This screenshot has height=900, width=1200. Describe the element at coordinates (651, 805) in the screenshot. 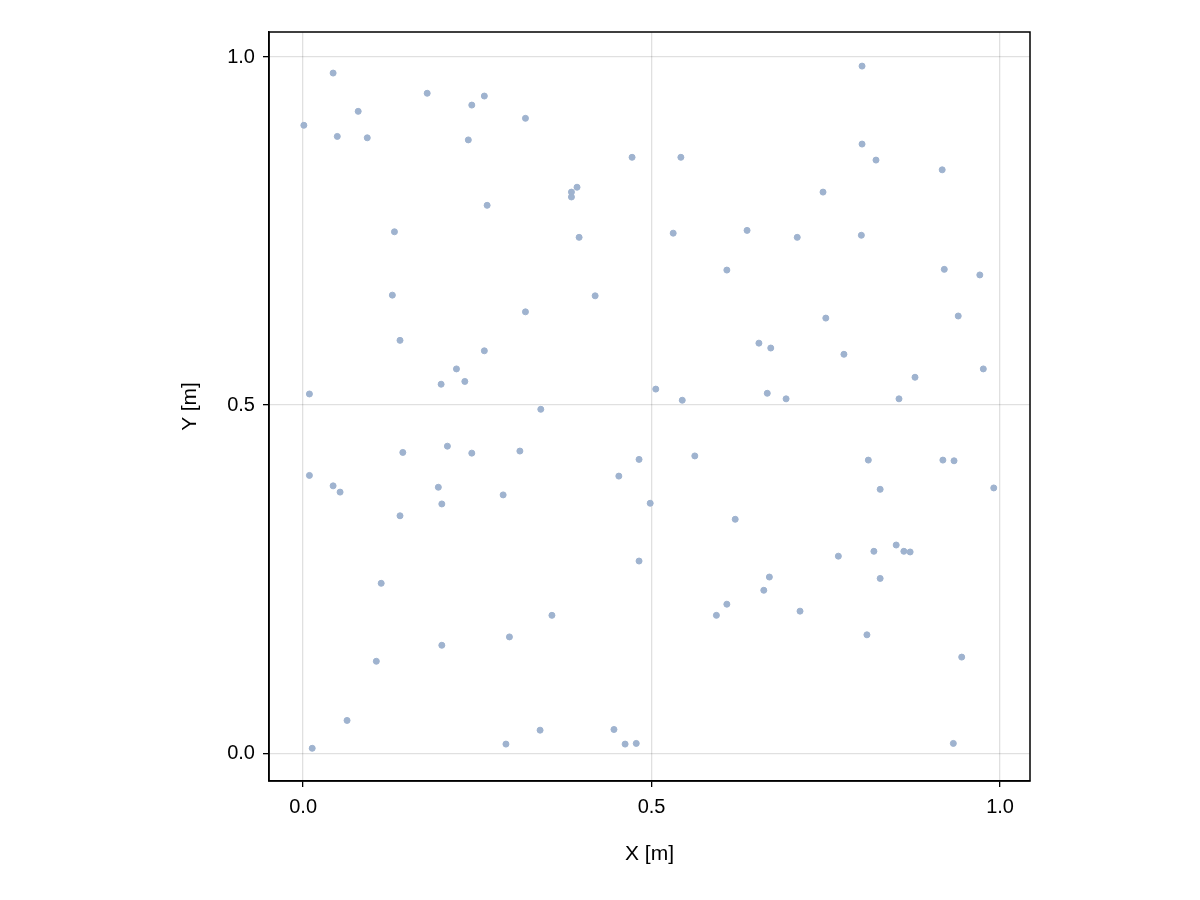

I see `x-tick-label: 0.5` at that location.